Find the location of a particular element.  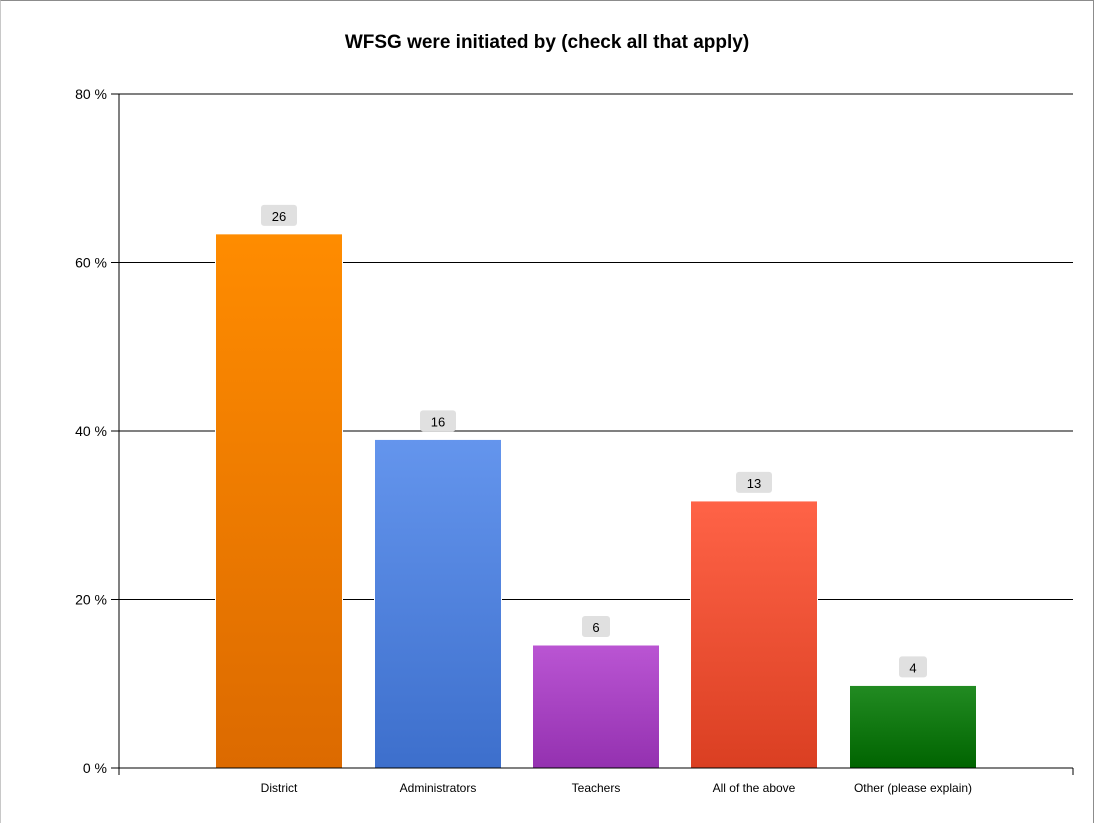

data-label: 26 is located at coordinates (279, 216).